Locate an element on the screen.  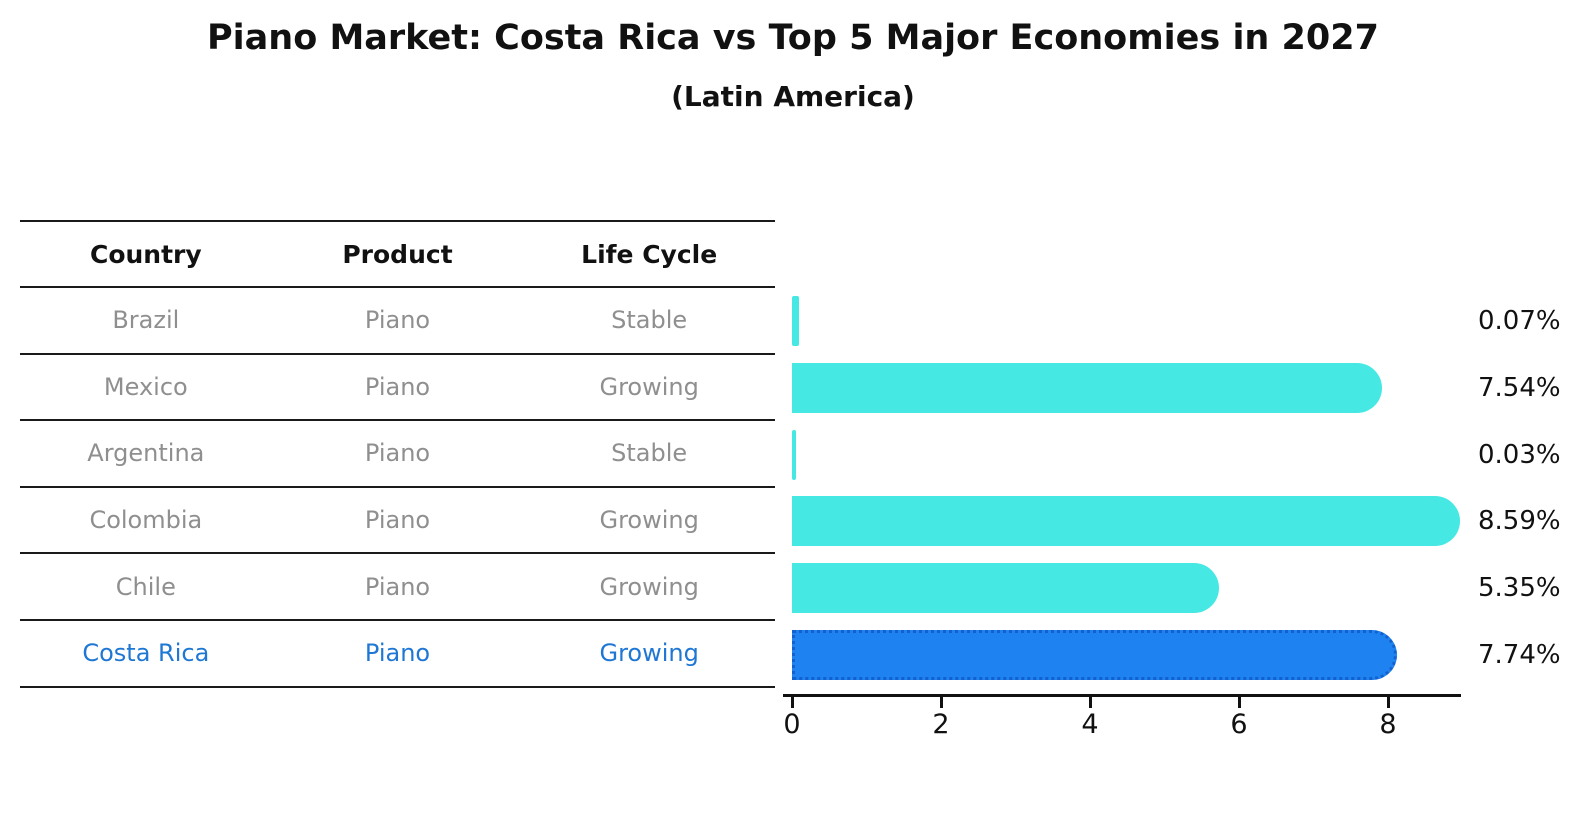
header-life-cycle: Life Cycle is located at coordinates (649, 254).